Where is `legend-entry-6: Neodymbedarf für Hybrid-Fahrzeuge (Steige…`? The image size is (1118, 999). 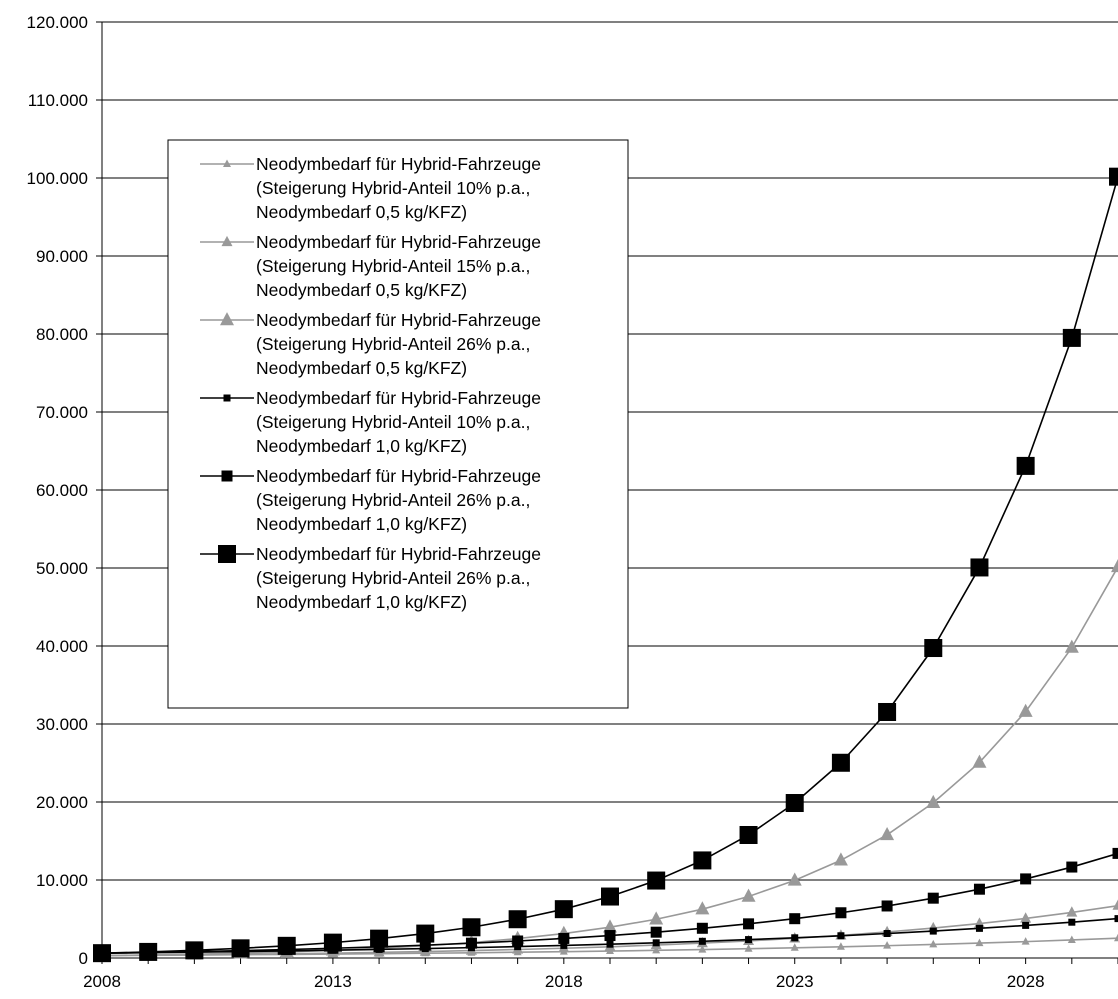 legend-entry-6: Neodymbedarf für Hybrid-Fahrzeuge (Steige… is located at coordinates (370, 578).